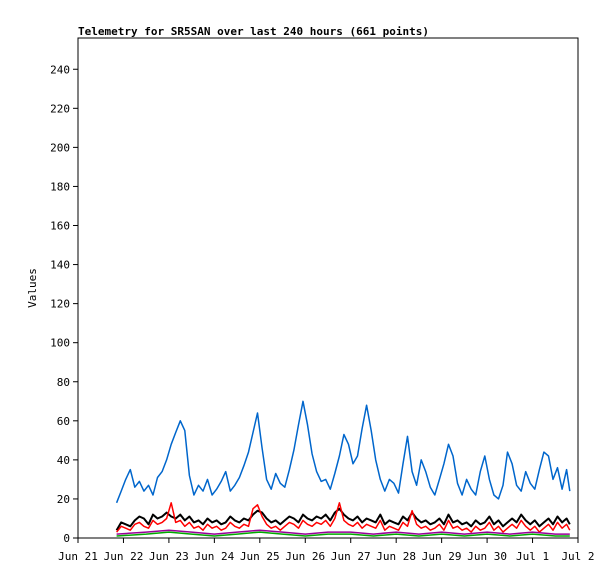 The image size is (615, 579). What do you see at coordinates (60, 343) in the screenshot?
I see `y-tick-label: 100` at bounding box center [60, 343].